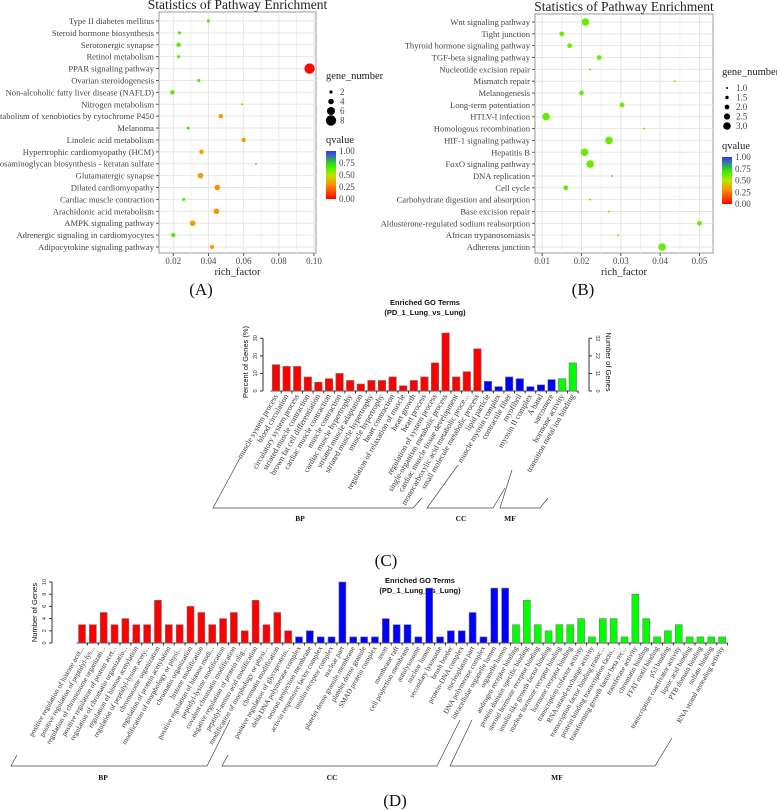 The height and width of the screenshot is (811, 777). I want to click on pathway-label: Carbohydrate digestion and absorption, so click(464, 200).